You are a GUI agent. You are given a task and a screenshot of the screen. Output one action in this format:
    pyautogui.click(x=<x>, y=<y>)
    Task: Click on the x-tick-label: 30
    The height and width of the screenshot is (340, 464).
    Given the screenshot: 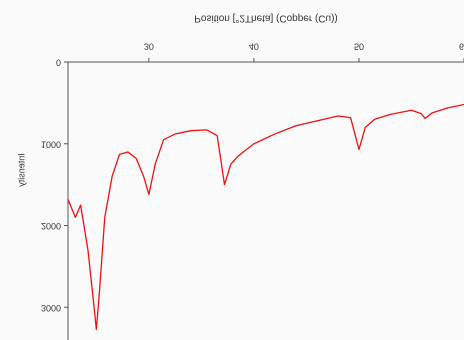 What is the action you would take?
    pyautogui.click(x=149, y=47)
    